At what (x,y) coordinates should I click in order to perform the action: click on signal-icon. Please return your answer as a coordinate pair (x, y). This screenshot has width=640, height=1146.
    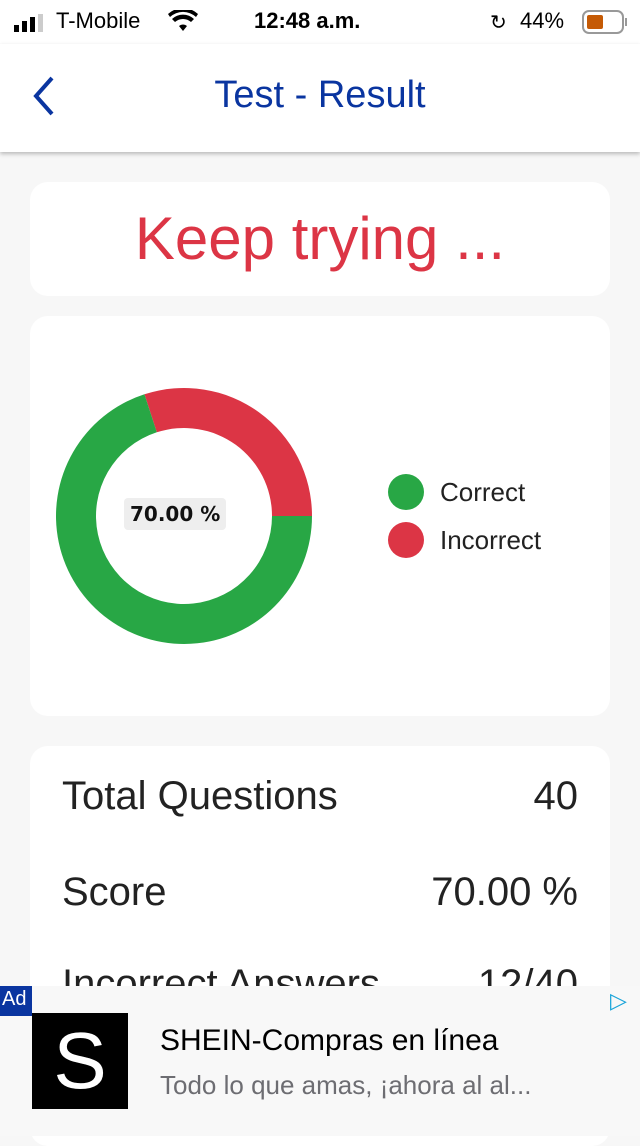
    Looking at the image, I should click on (31, 25).